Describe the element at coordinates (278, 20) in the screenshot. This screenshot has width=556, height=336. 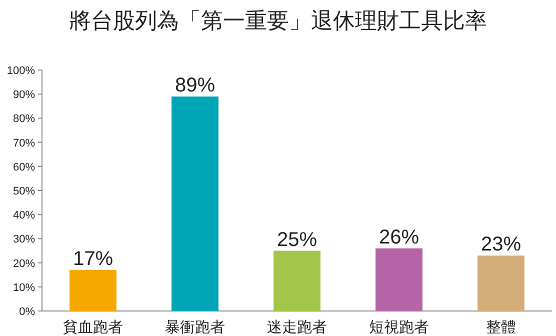
I see `title: 將台股列為「第一重要」退休理財工具比率` at that location.